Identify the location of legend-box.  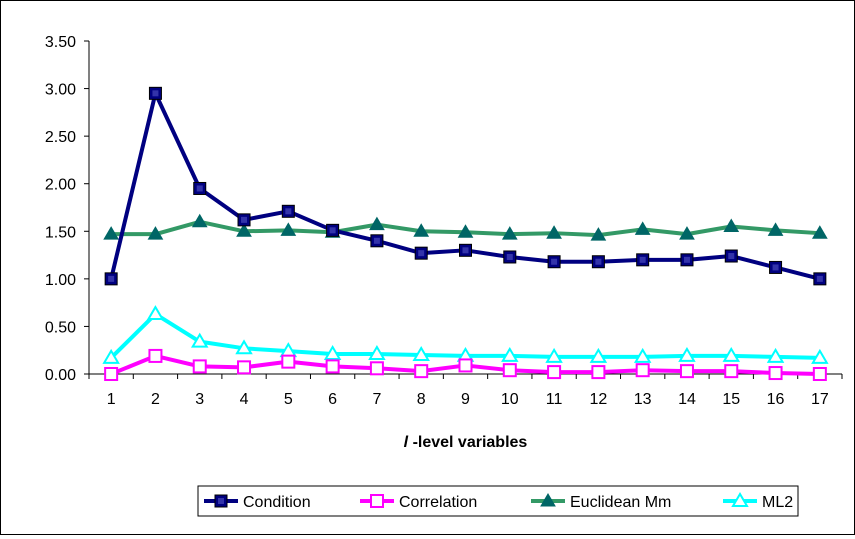
(498, 501).